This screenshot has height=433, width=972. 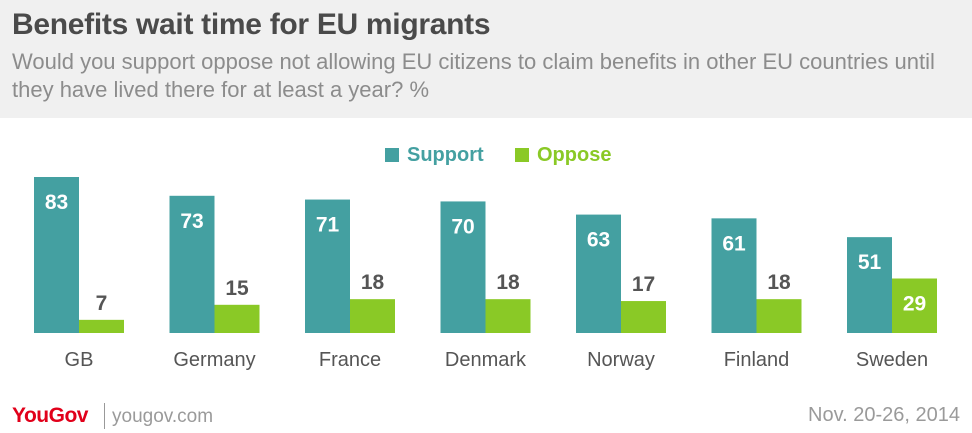 What do you see at coordinates (192, 264) in the screenshot?
I see `bar-support-germany` at bounding box center [192, 264].